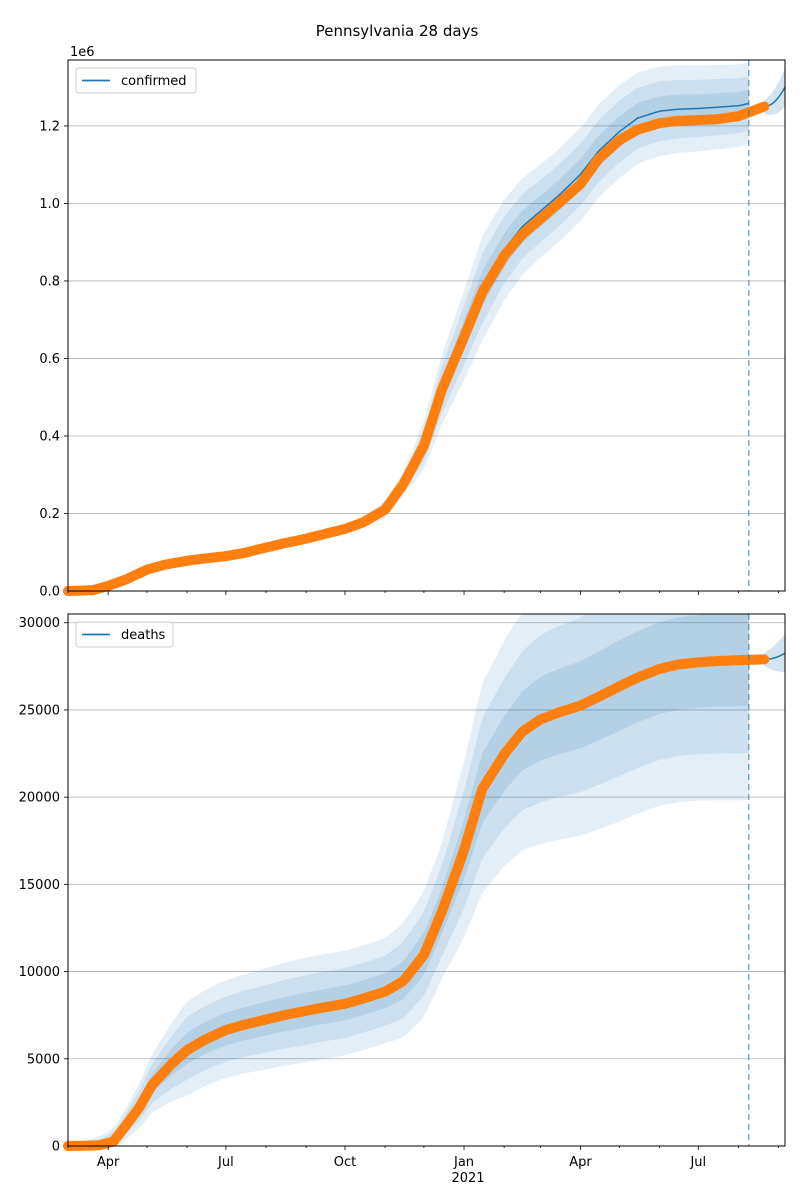 Image resolution: width=800 pixels, height=1200 pixels. What do you see at coordinates (154, 81) in the screenshot?
I see `legend-label: confirmed` at bounding box center [154, 81].